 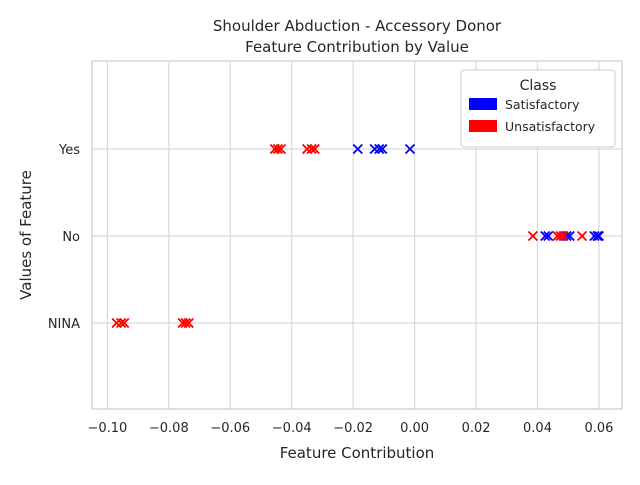 I want to click on x-tick-label: −0.10, so click(x=107, y=428).